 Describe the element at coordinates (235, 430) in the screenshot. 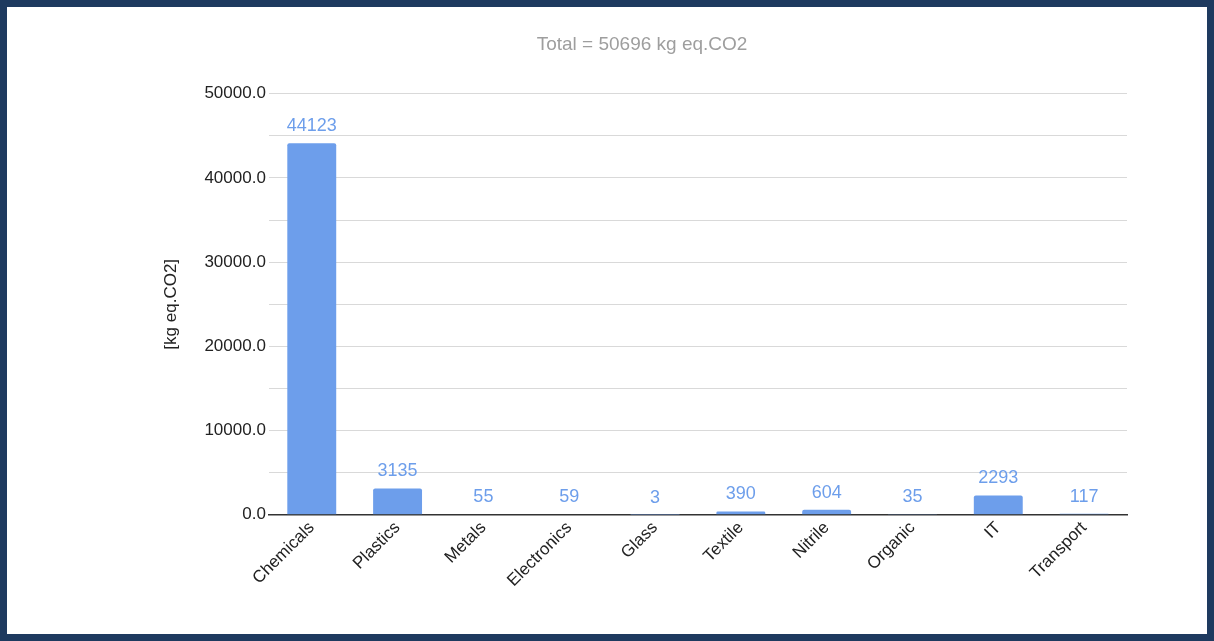

I see `y-tick-label: 10000.0` at that location.